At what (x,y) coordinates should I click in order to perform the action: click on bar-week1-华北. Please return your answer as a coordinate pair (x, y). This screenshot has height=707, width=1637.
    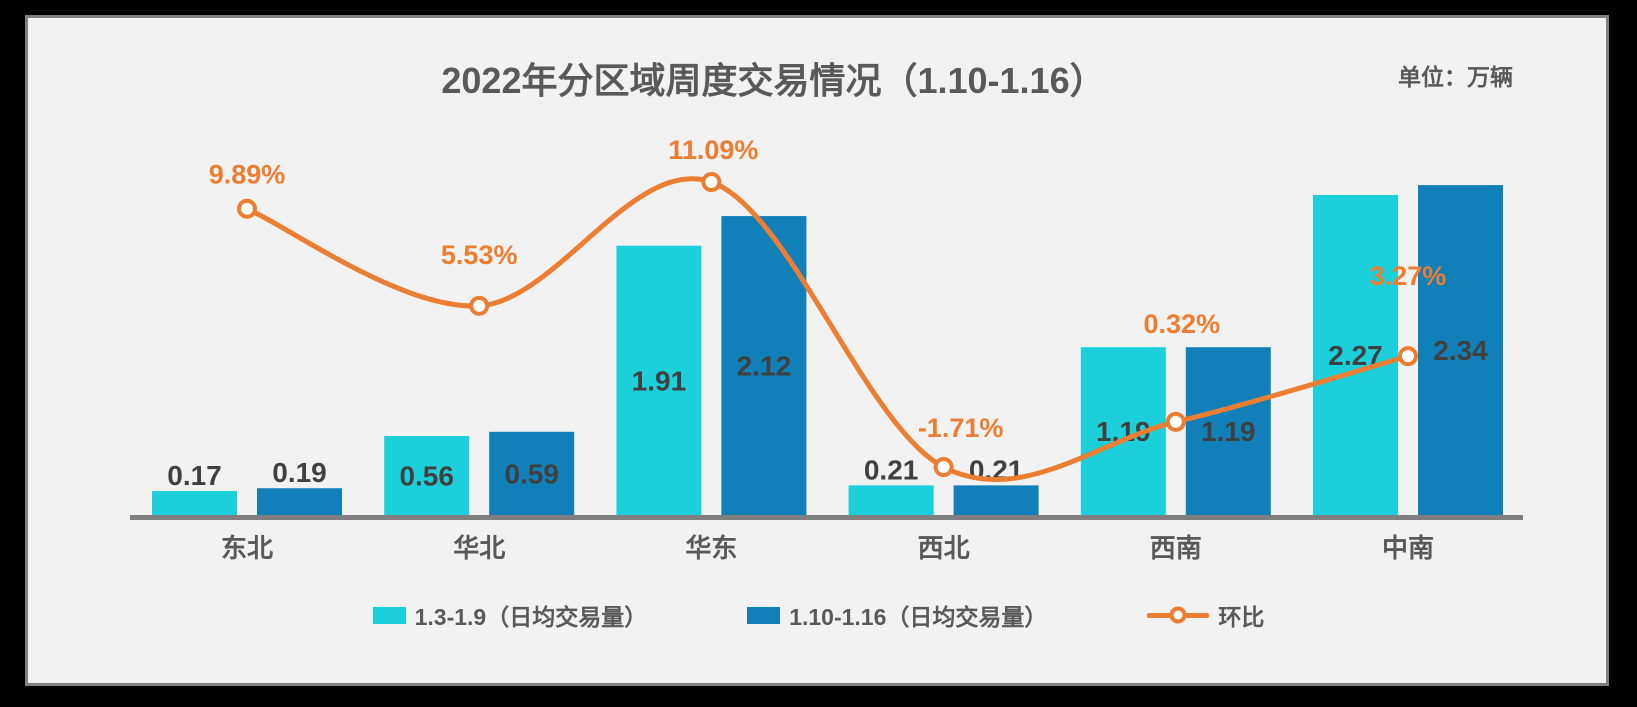
    Looking at the image, I should click on (427, 475).